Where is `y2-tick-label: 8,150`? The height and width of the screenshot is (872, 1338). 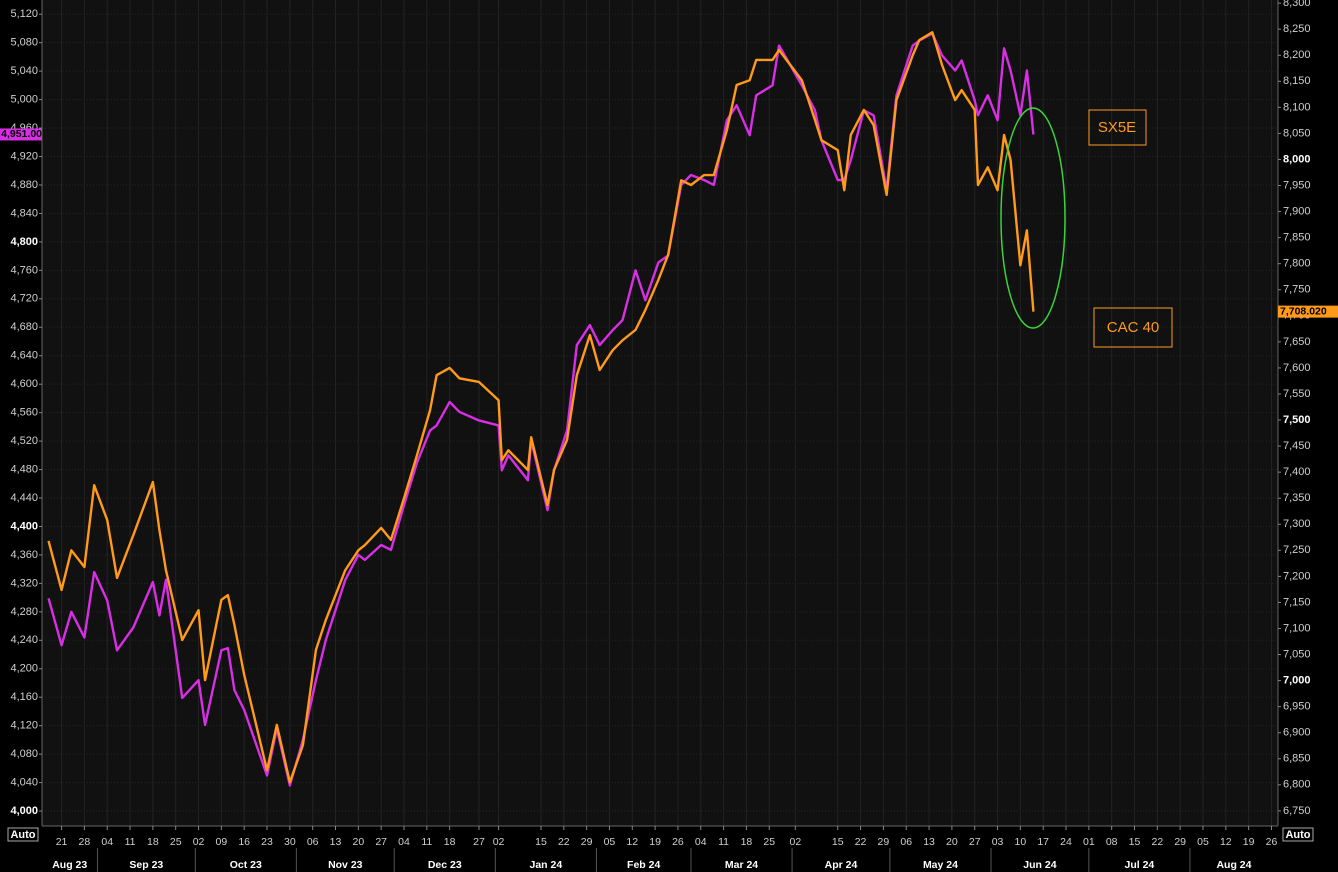 y2-tick-label: 8,150 is located at coordinates (1297, 81).